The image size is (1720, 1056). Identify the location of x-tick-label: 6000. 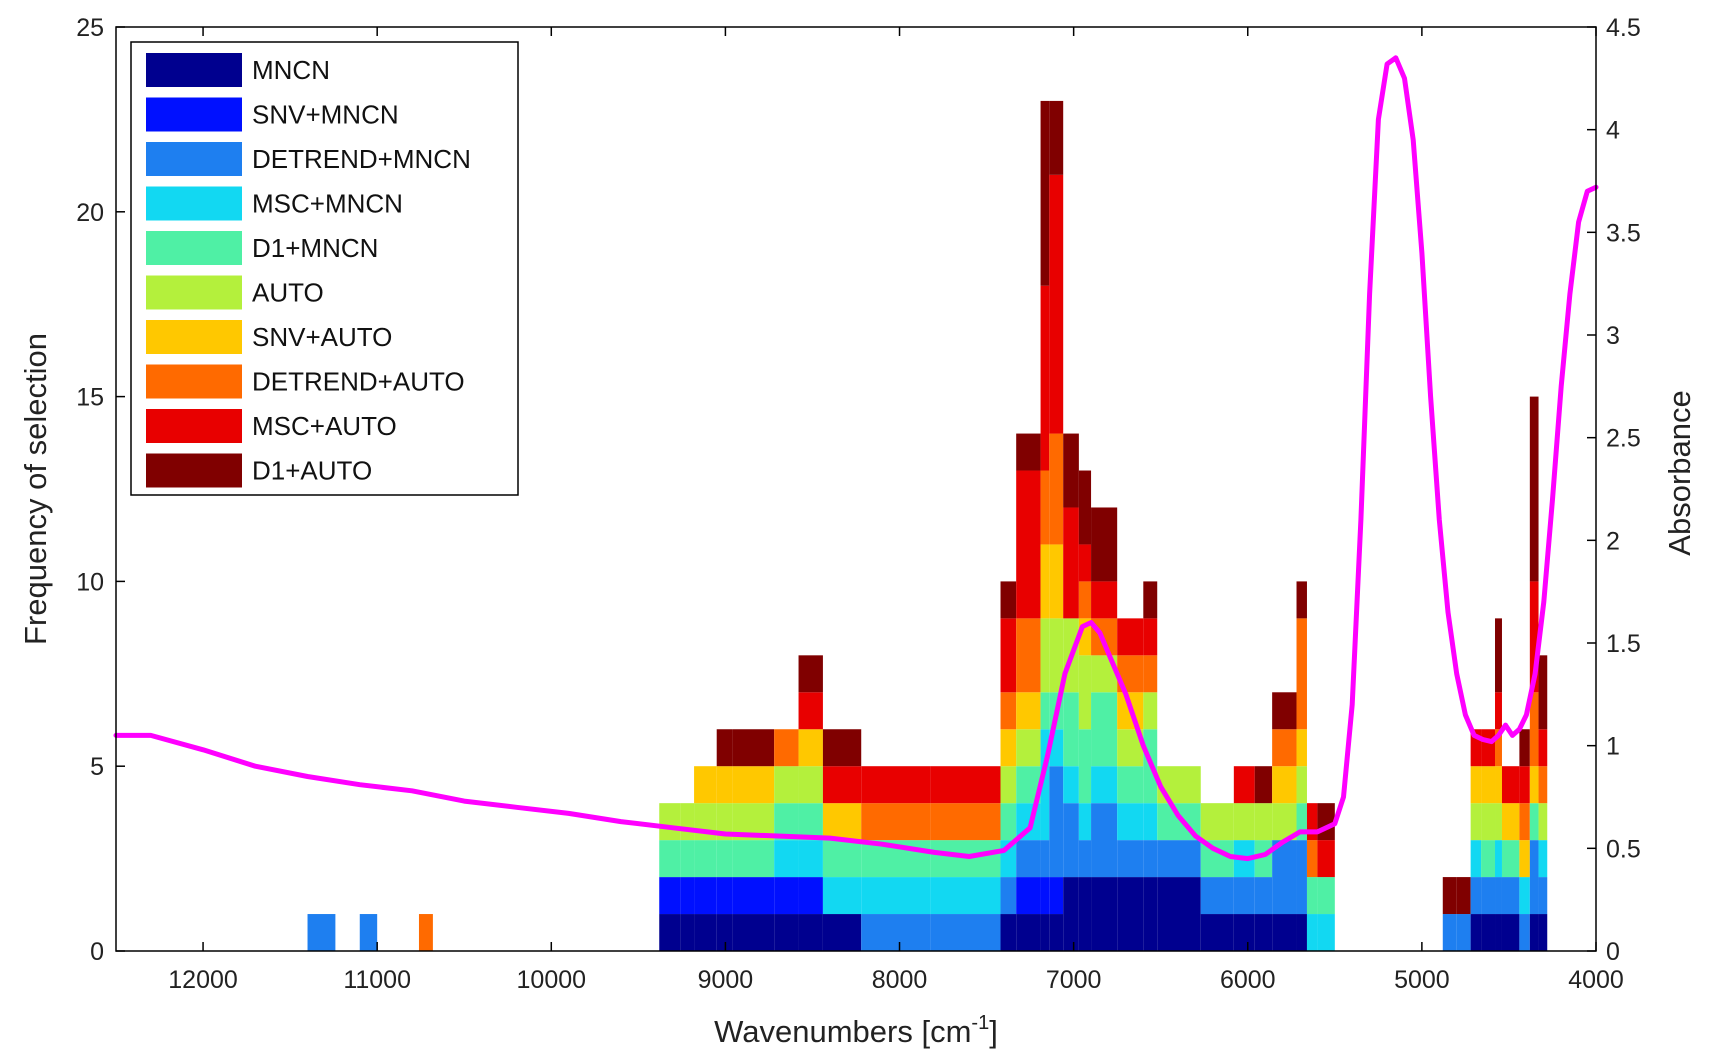
(1248, 980).